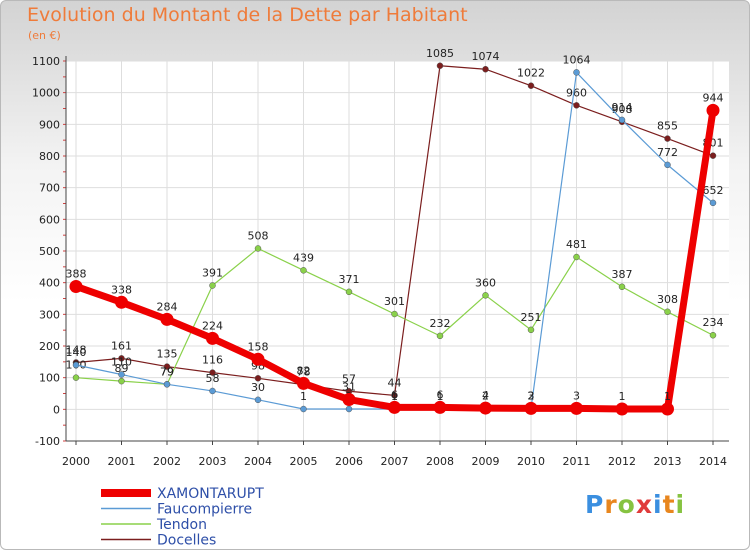 This screenshot has height=550, width=750. Describe the element at coordinates (485, 282) in the screenshot. I see `data-label-tendon: 360` at that location.